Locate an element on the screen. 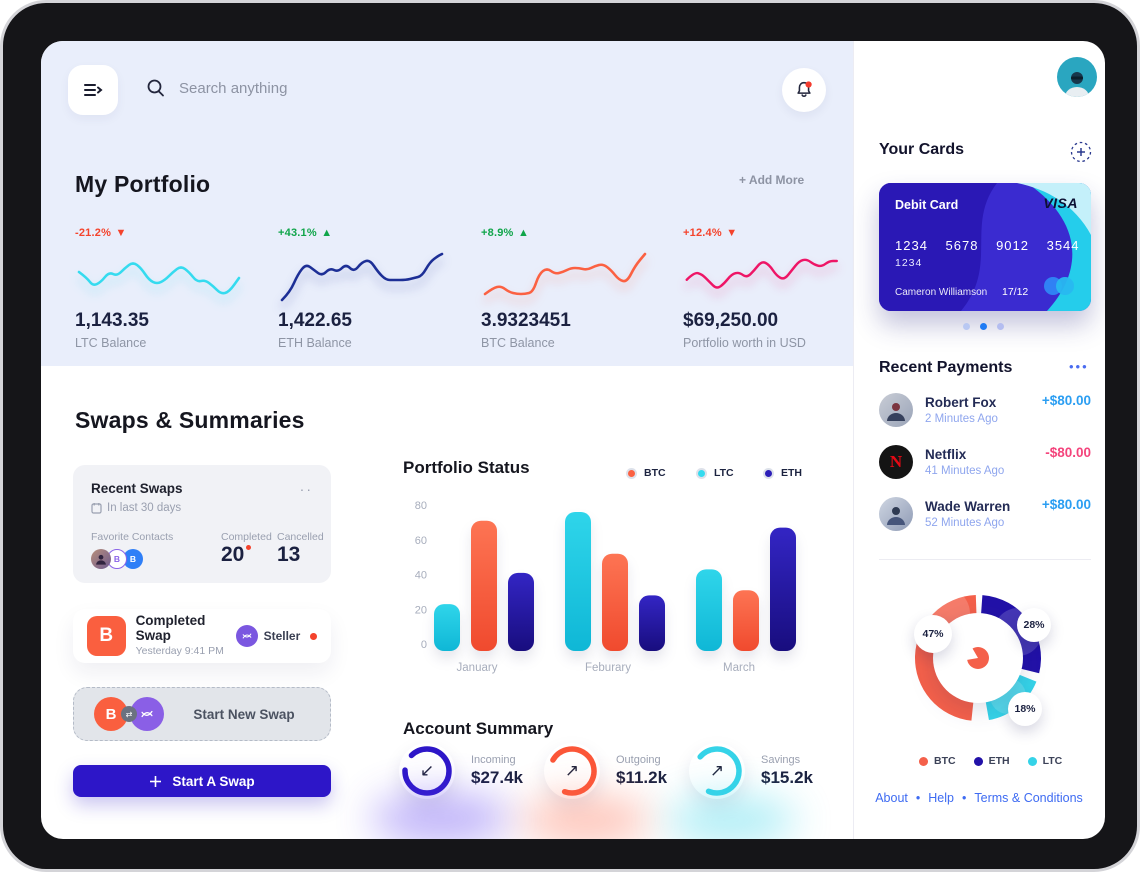  svg-text: 80 is located at coordinates (421, 506).